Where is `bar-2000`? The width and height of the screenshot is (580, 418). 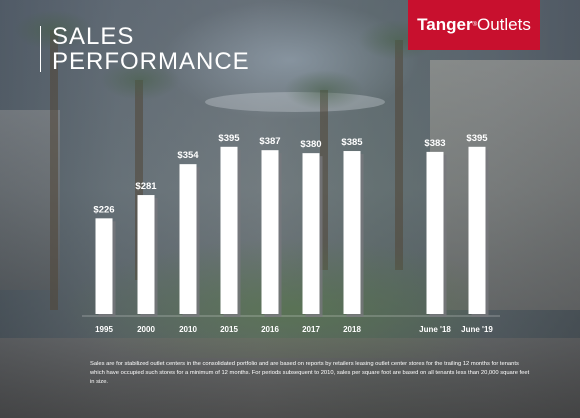 bar-2000 is located at coordinates (146, 254).